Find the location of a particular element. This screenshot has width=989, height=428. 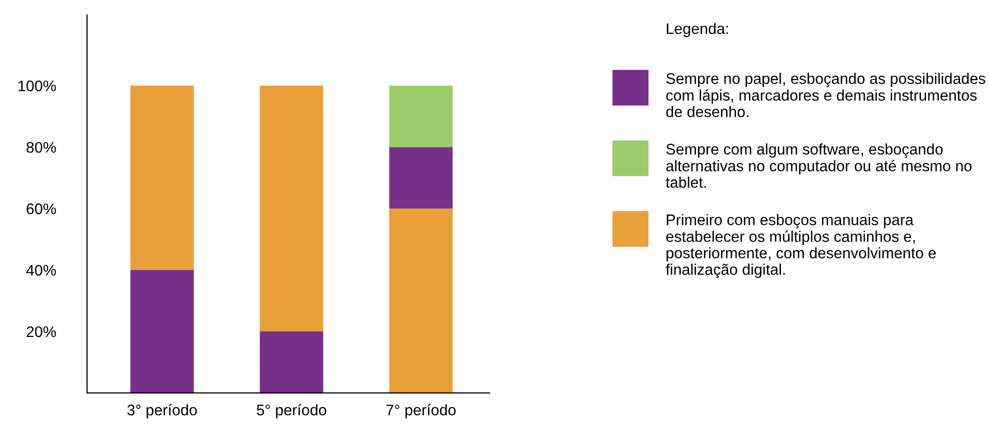

legend-label: Sempre no papel, esboçando as possibilidades com lápis, marcadores e demais instrumentos de desenho. is located at coordinates (826, 95).